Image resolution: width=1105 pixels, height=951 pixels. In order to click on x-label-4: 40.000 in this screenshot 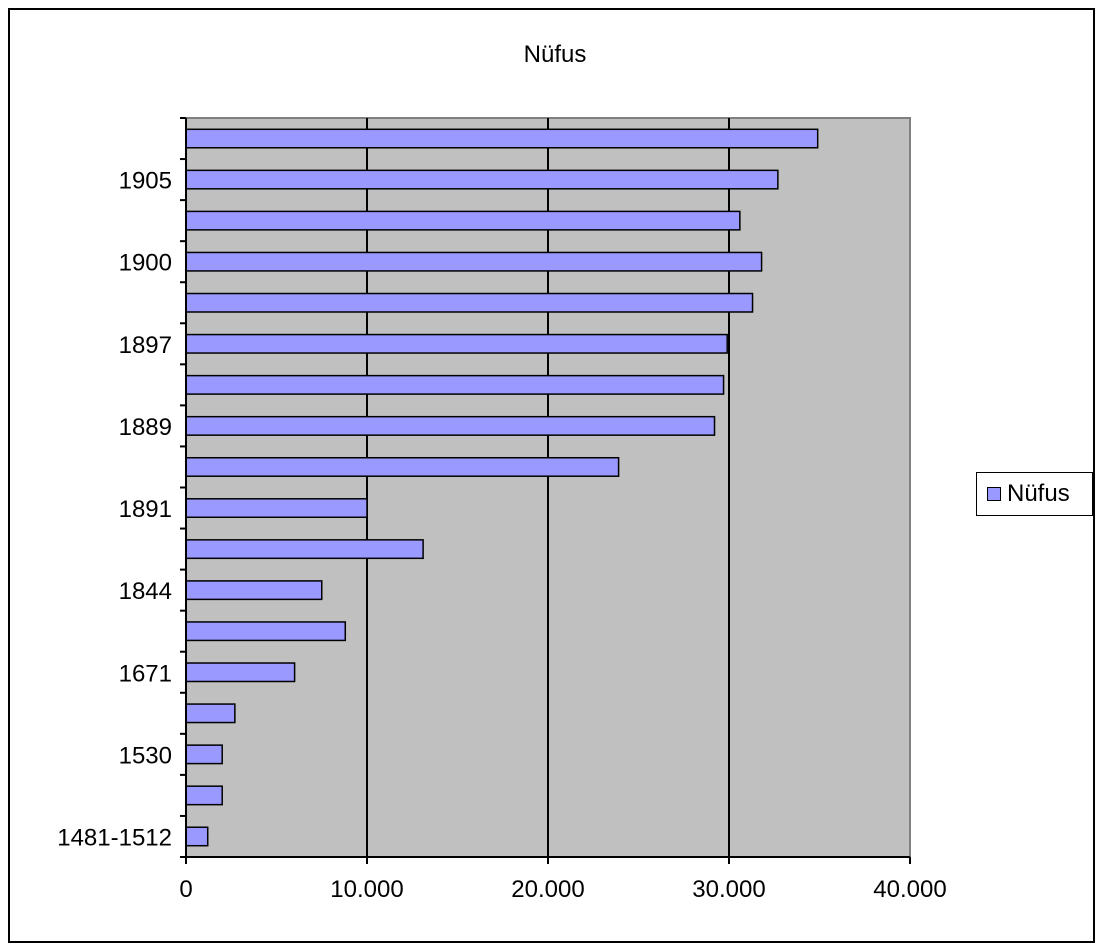, I will do `click(909, 889)`.